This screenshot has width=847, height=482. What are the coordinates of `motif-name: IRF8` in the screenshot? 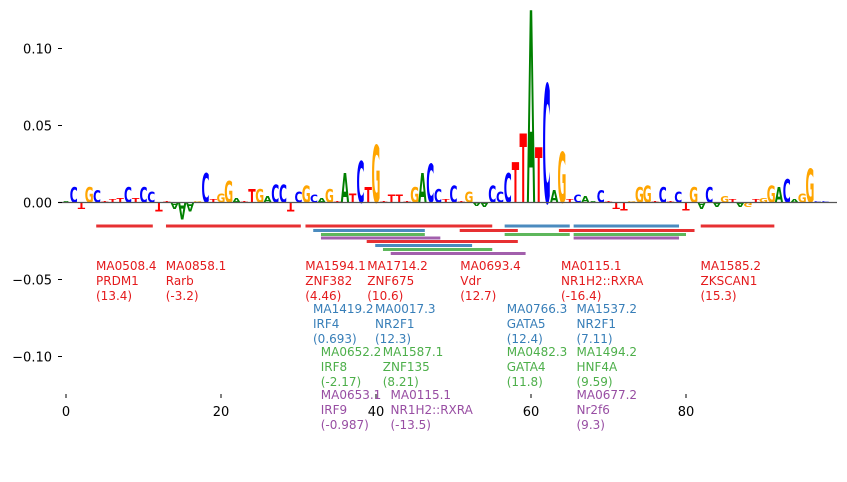 It's located at (334, 367).